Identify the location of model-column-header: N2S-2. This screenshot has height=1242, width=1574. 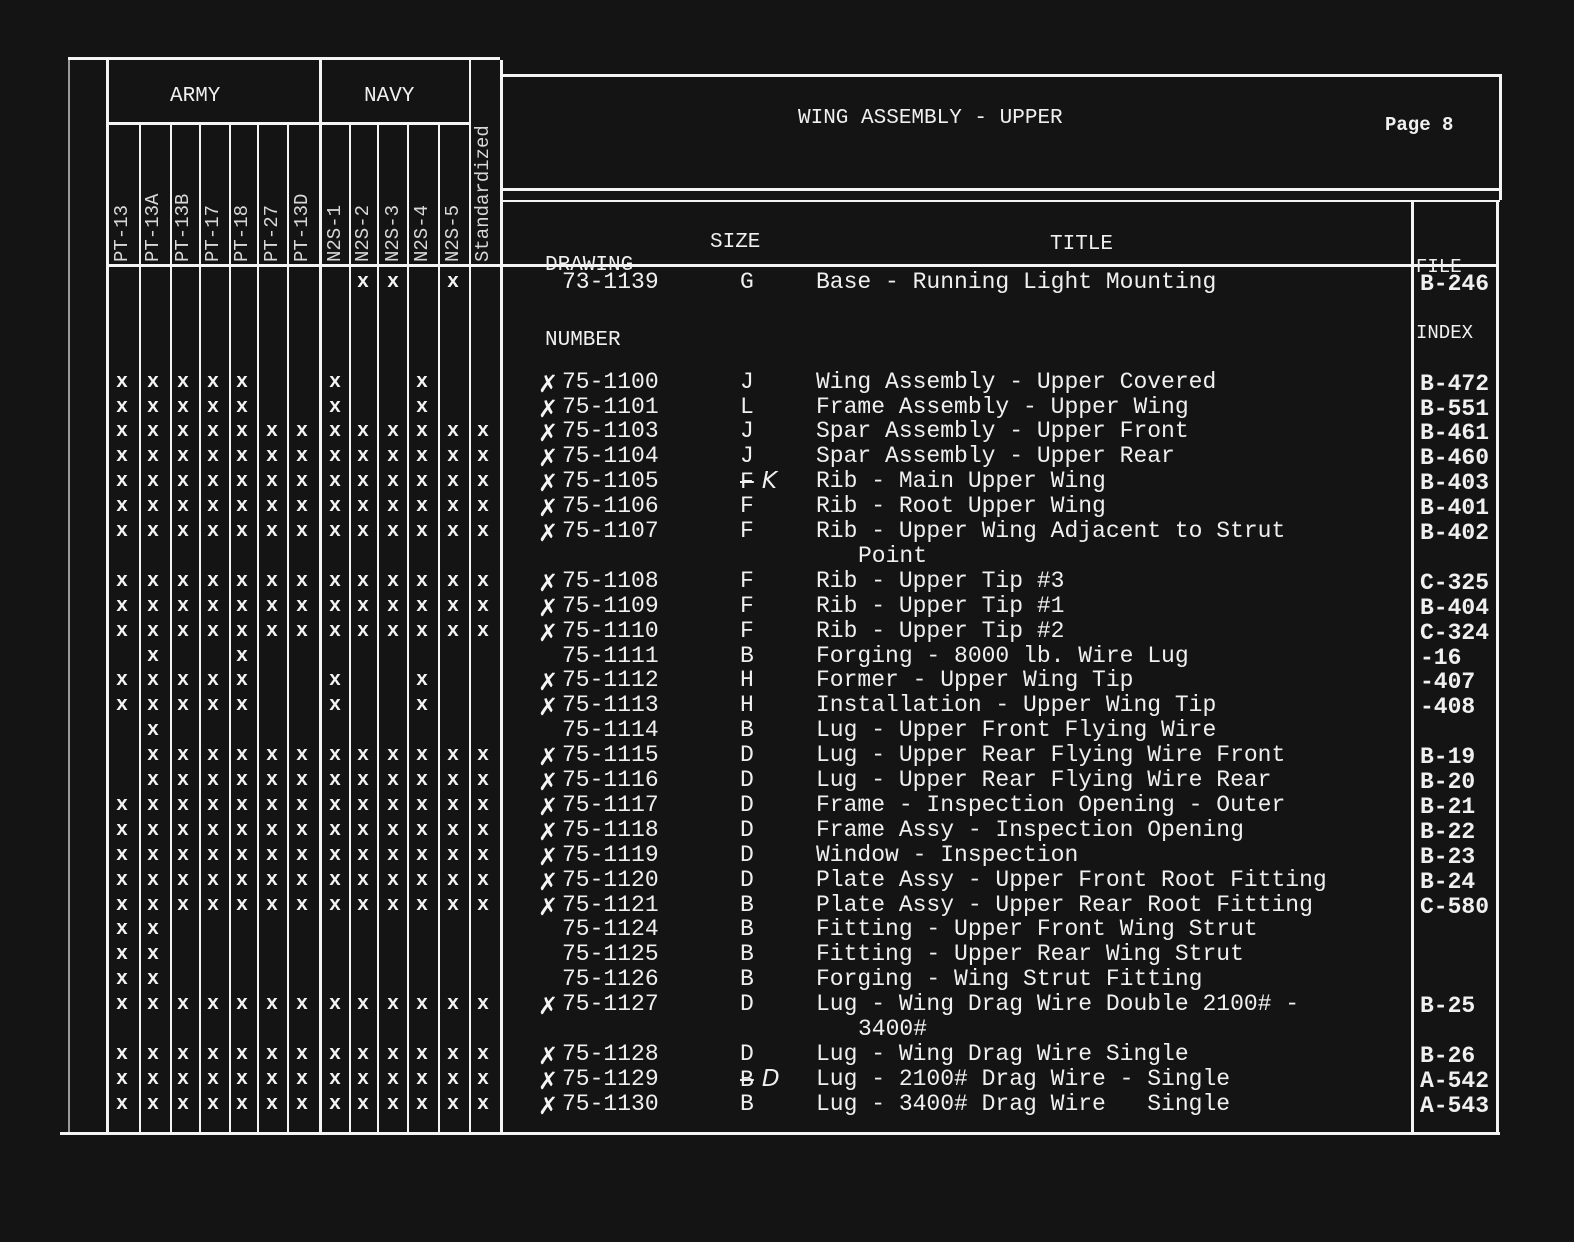
(363, 233).